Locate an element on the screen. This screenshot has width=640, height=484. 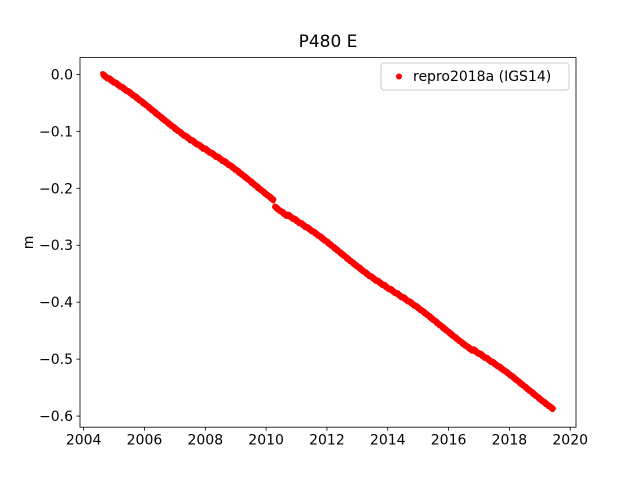
y-tick-label: −0.1 is located at coordinates (56, 132).